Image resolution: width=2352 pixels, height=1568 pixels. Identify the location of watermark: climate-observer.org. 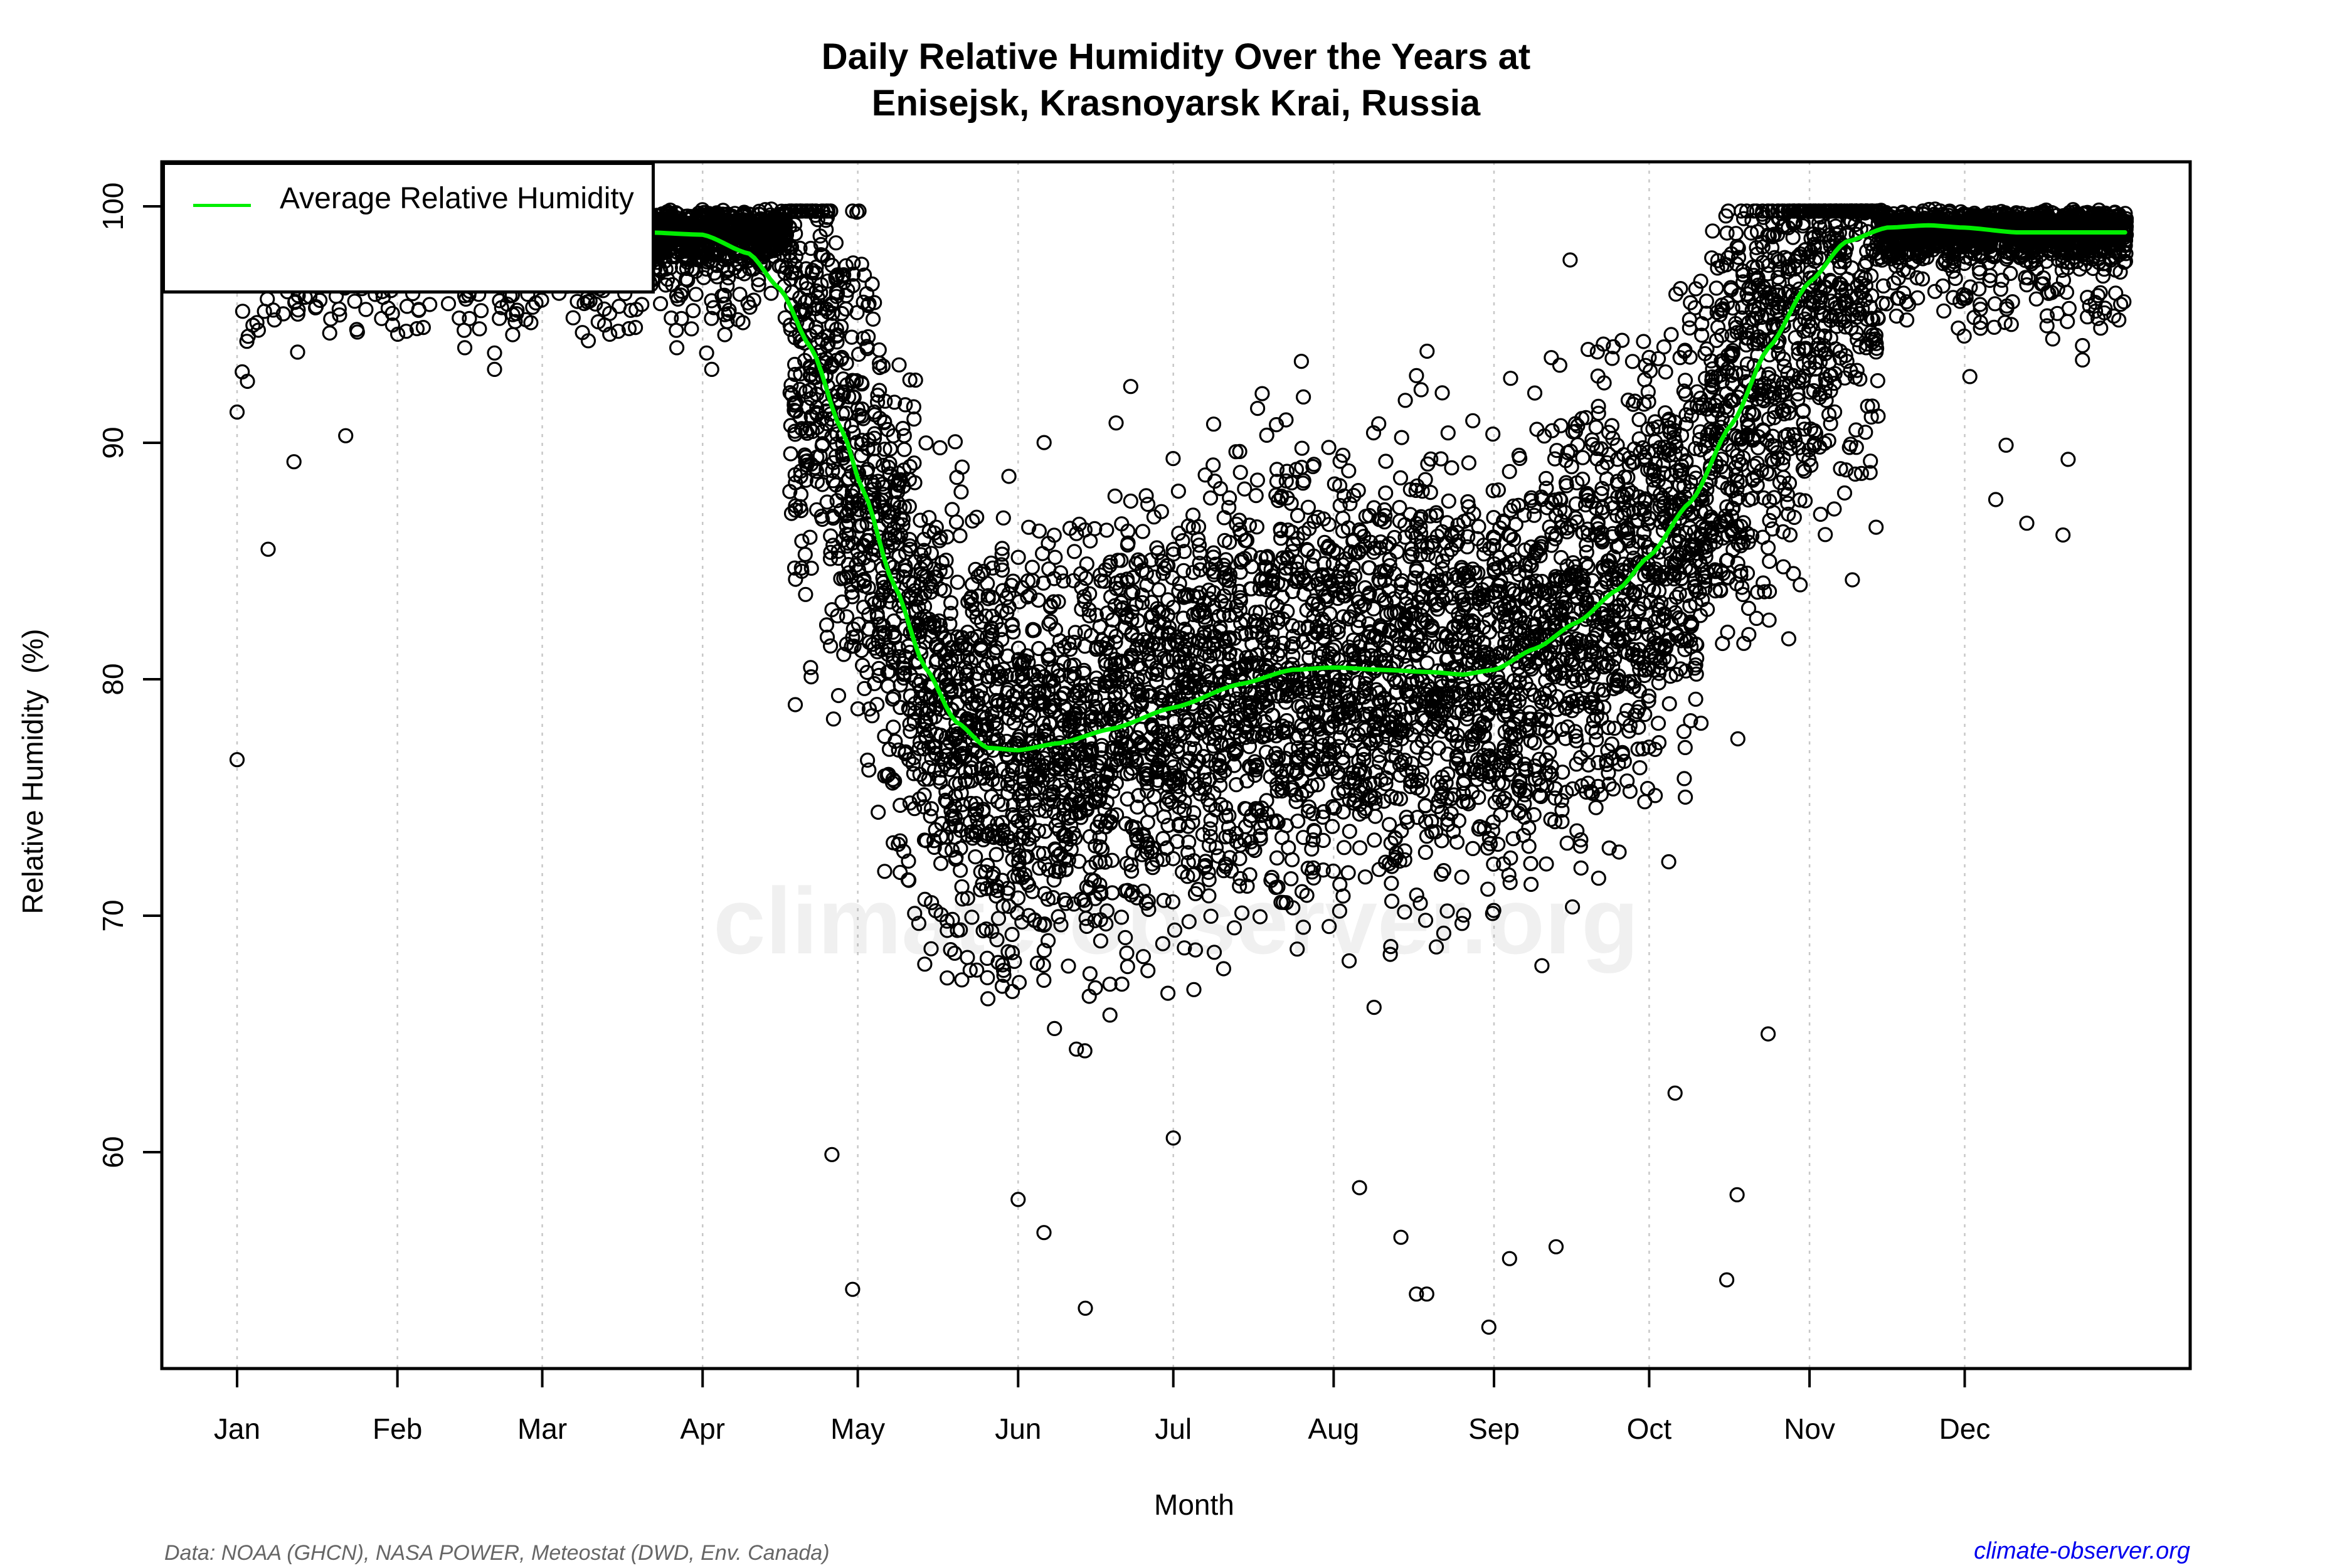
(1176, 920).